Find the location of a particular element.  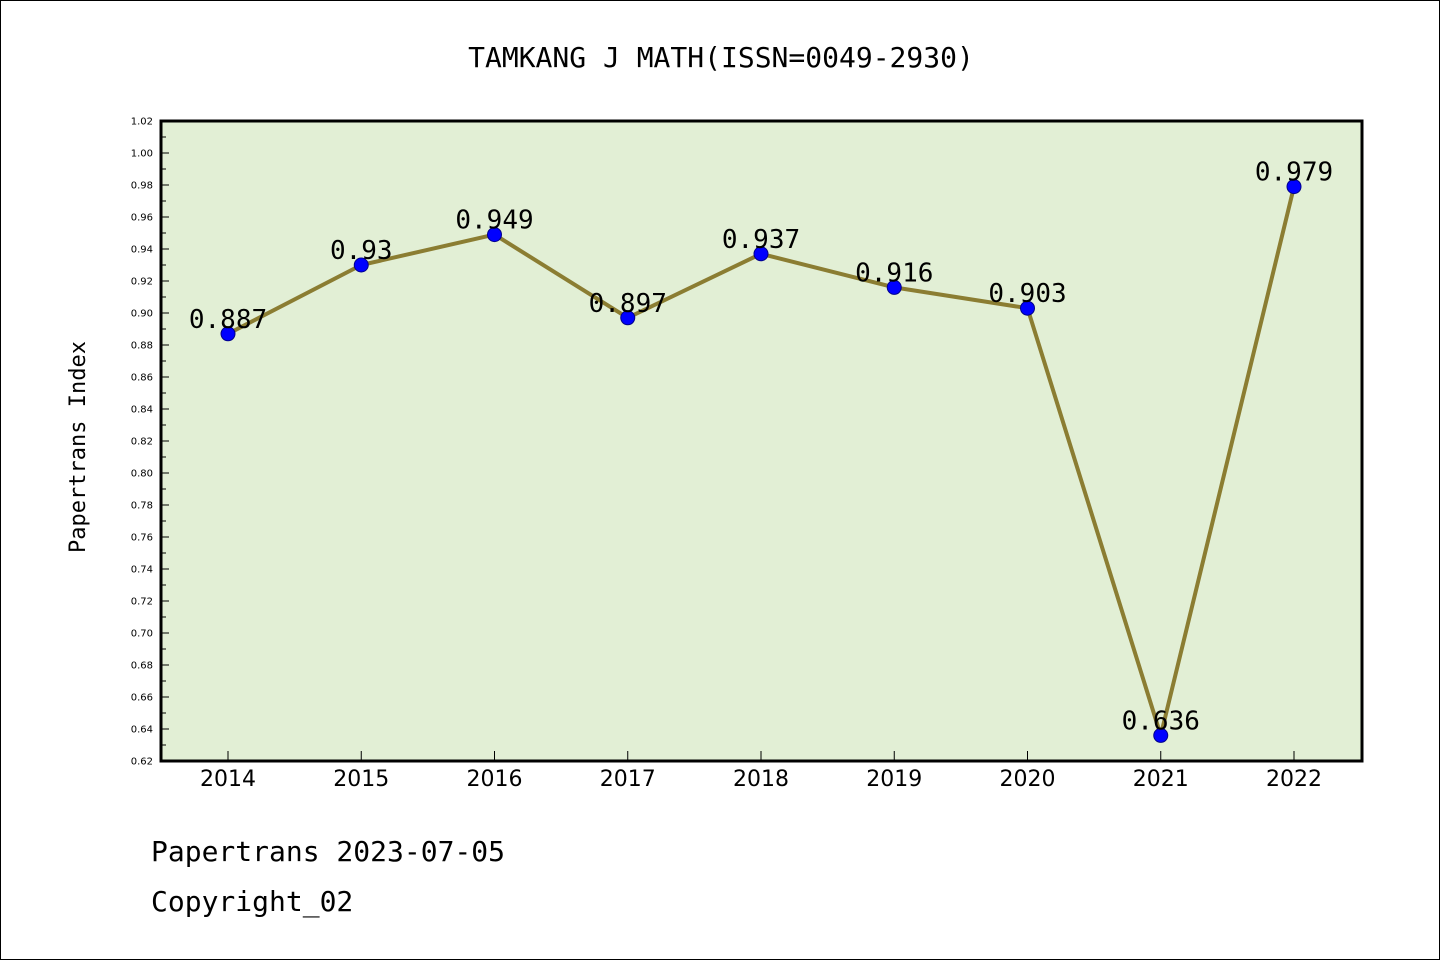

y-tick-label: 0.94 is located at coordinates (142, 250).